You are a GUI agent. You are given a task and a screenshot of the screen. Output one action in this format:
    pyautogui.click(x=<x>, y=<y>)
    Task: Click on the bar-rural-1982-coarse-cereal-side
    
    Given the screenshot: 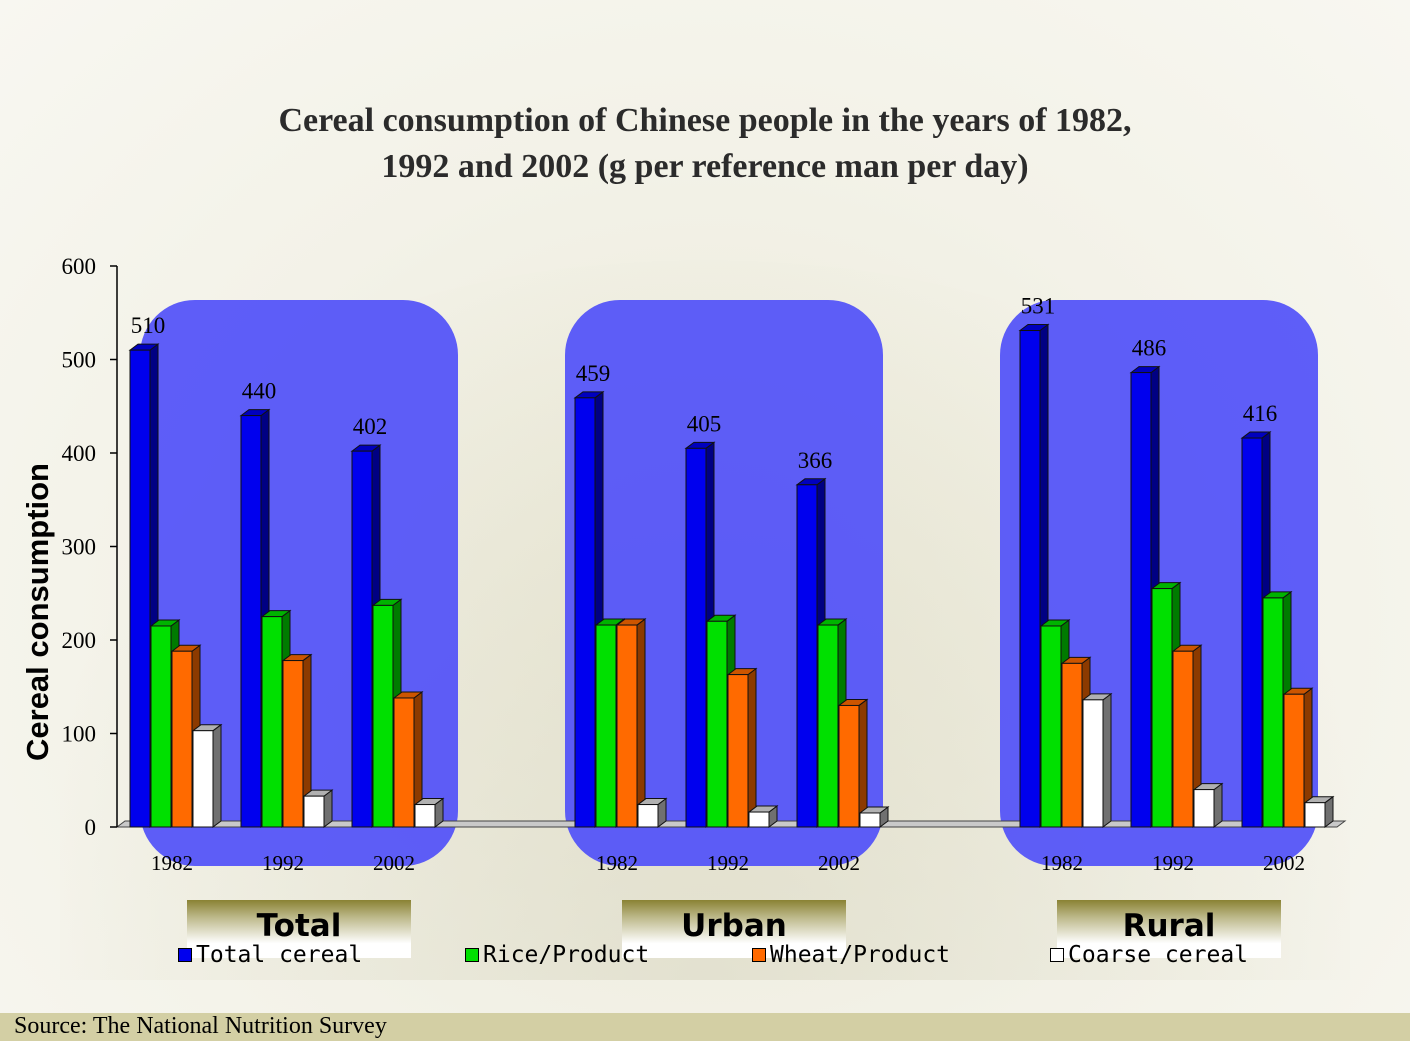 What is the action you would take?
    pyautogui.click(x=1107, y=760)
    